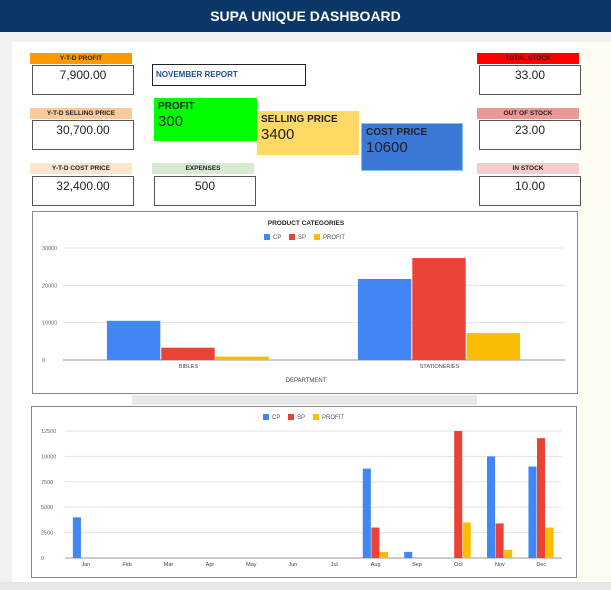  I want to click on bar-sp-nov, so click(499, 540).